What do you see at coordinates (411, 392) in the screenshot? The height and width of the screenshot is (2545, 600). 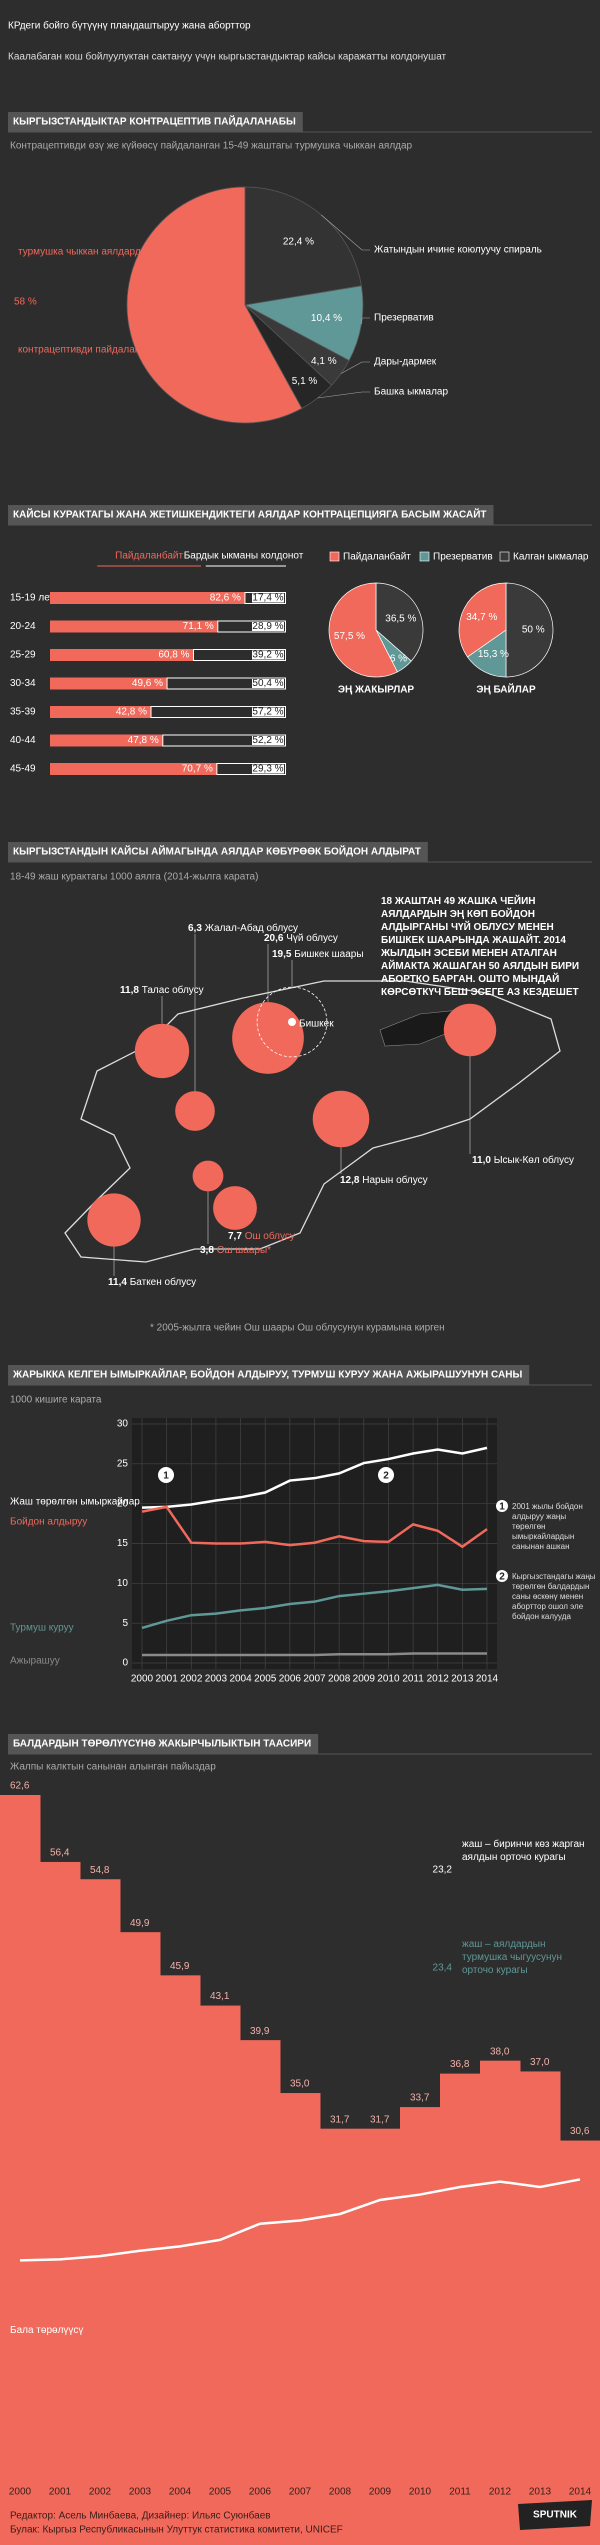 I see `slice-name: Башка ыкмалар` at bounding box center [411, 392].